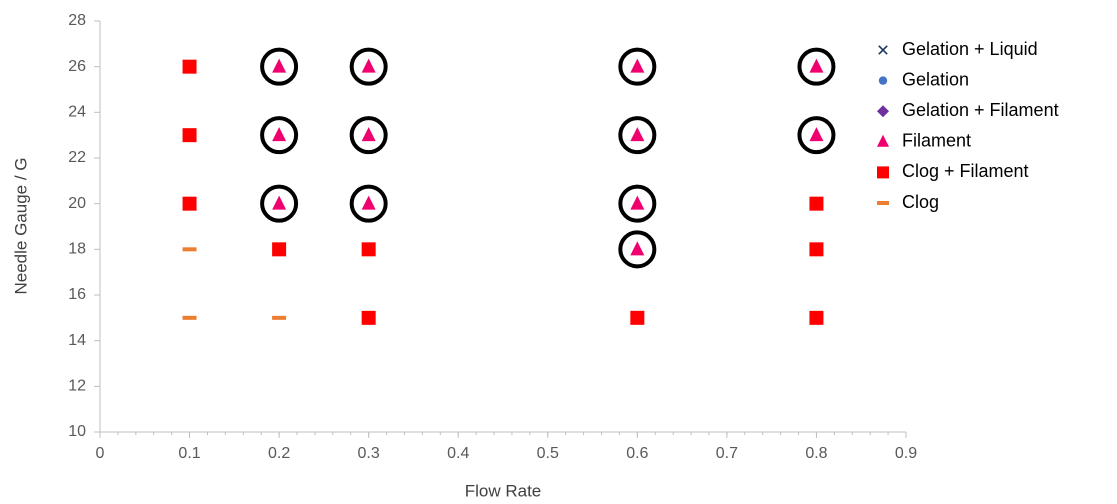 This screenshot has height=504, width=1117. Describe the element at coordinates (77, 431) in the screenshot. I see `y-tick-label: 10` at that location.